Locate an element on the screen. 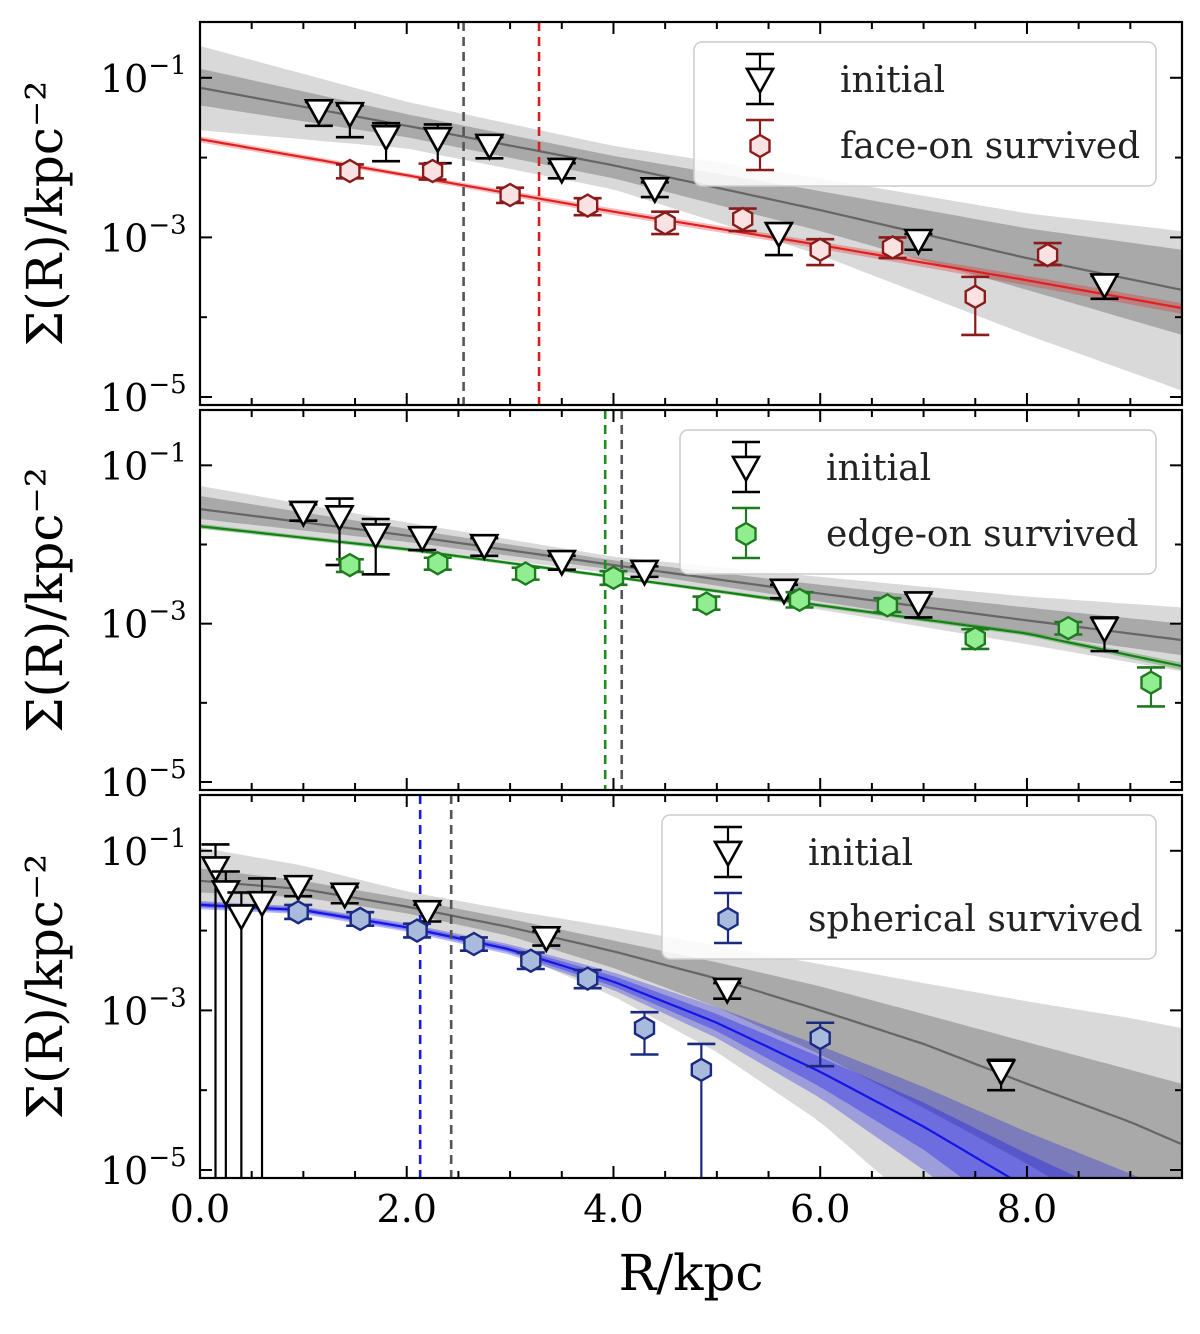 This screenshot has height=1334, width=1200. ytick-label: 10⁻¹ is located at coordinates (143, 463).